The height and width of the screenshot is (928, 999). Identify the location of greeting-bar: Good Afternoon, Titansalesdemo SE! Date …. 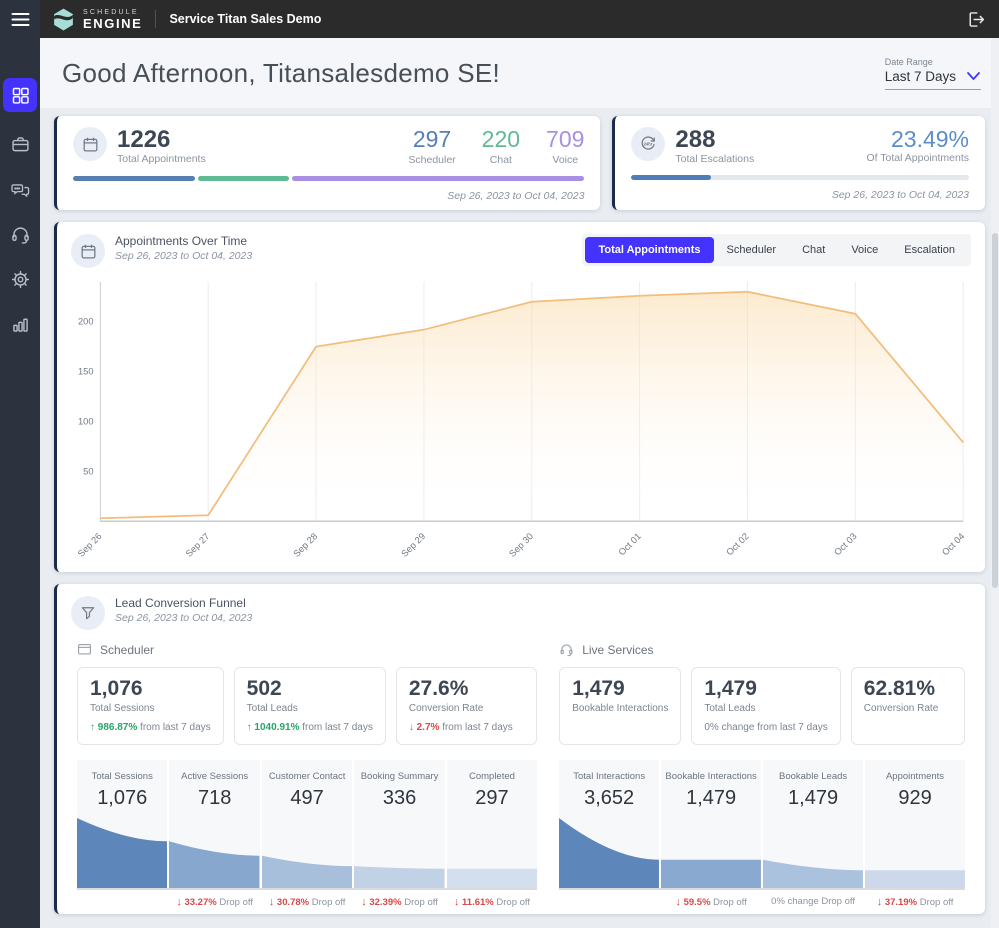
(519, 73).